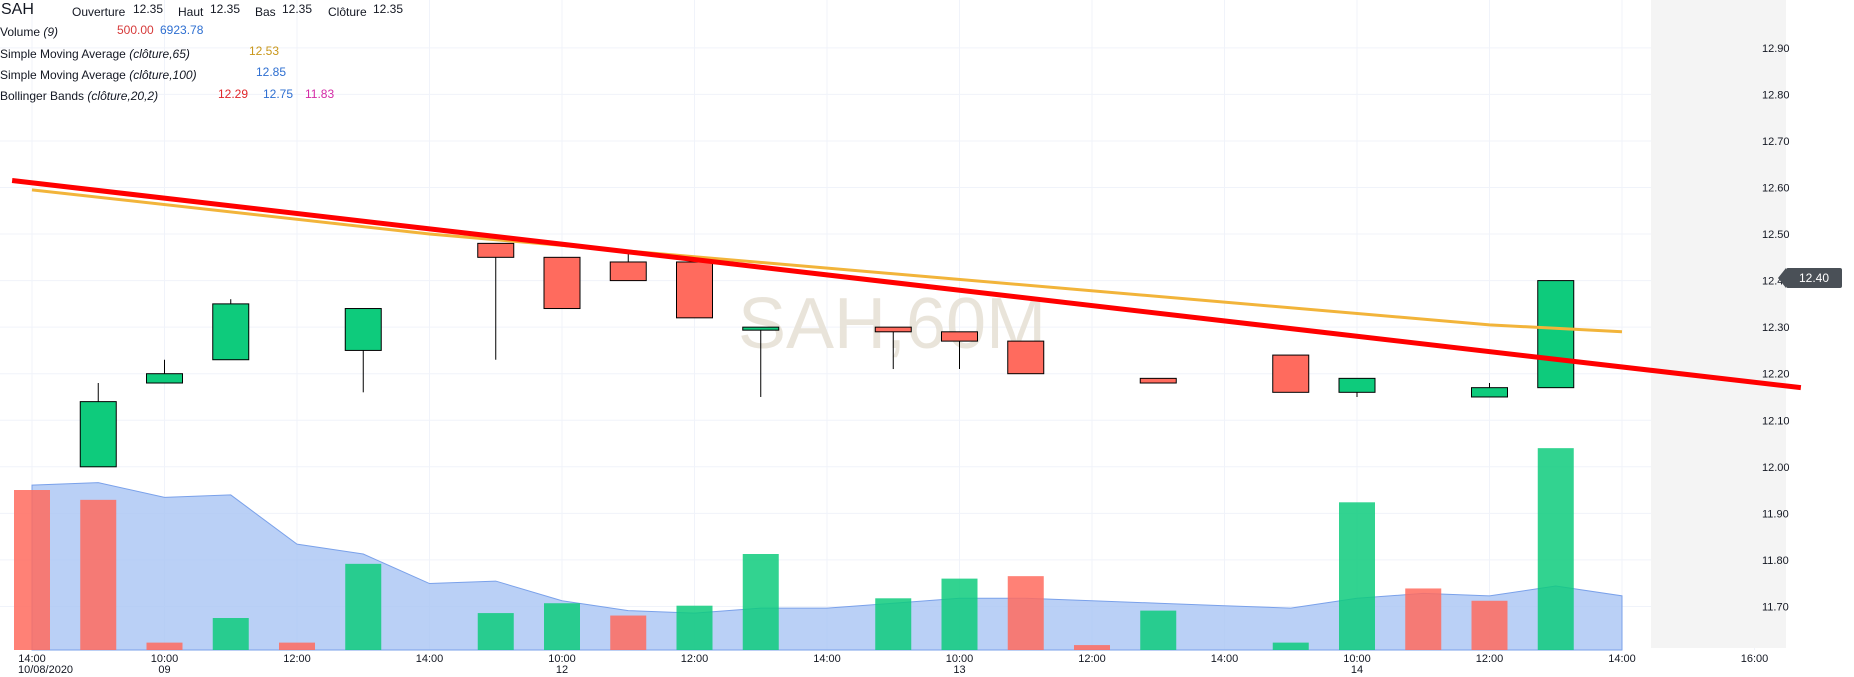  I want to click on price-tick-label: 12.90, so click(1776, 49).